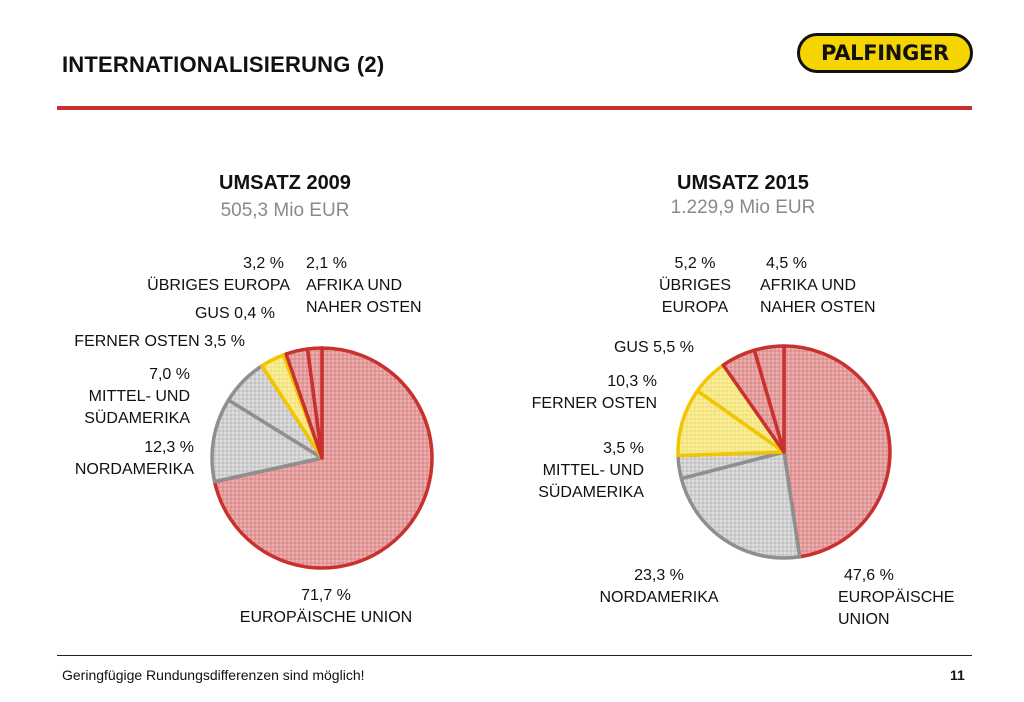 Image resolution: width=1024 pixels, height=702 pixels. Describe the element at coordinates (896, 597) in the screenshot. I see `label-2015-eu-name-1: EUROPÄISCHE` at that location.